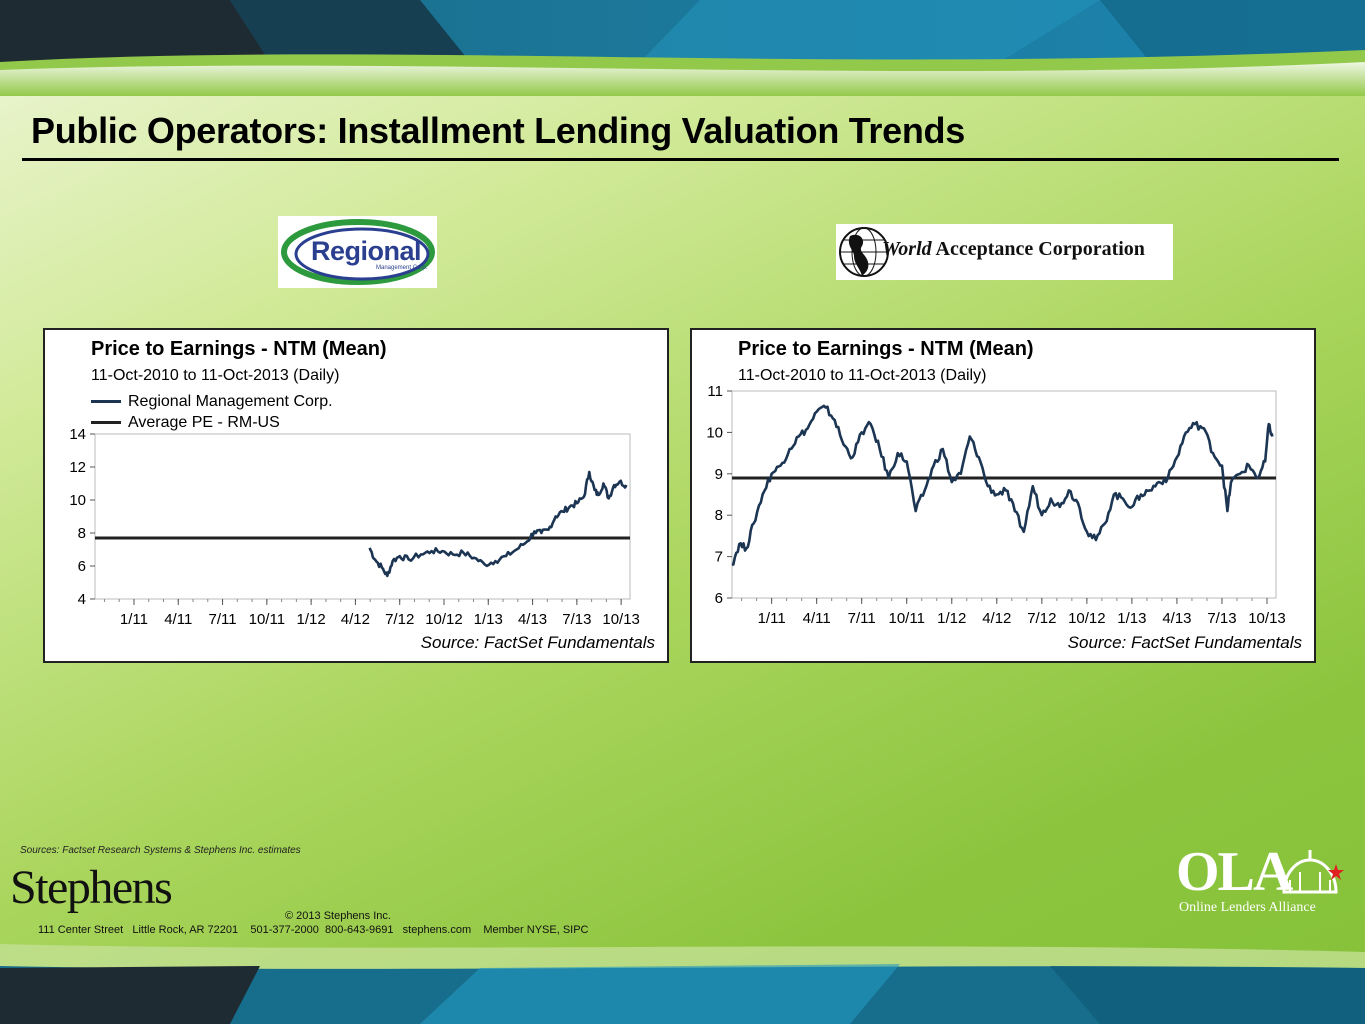 The height and width of the screenshot is (1024, 1365). I want to click on world-logo-text: World Acceptance Corporation, so click(1013, 249).